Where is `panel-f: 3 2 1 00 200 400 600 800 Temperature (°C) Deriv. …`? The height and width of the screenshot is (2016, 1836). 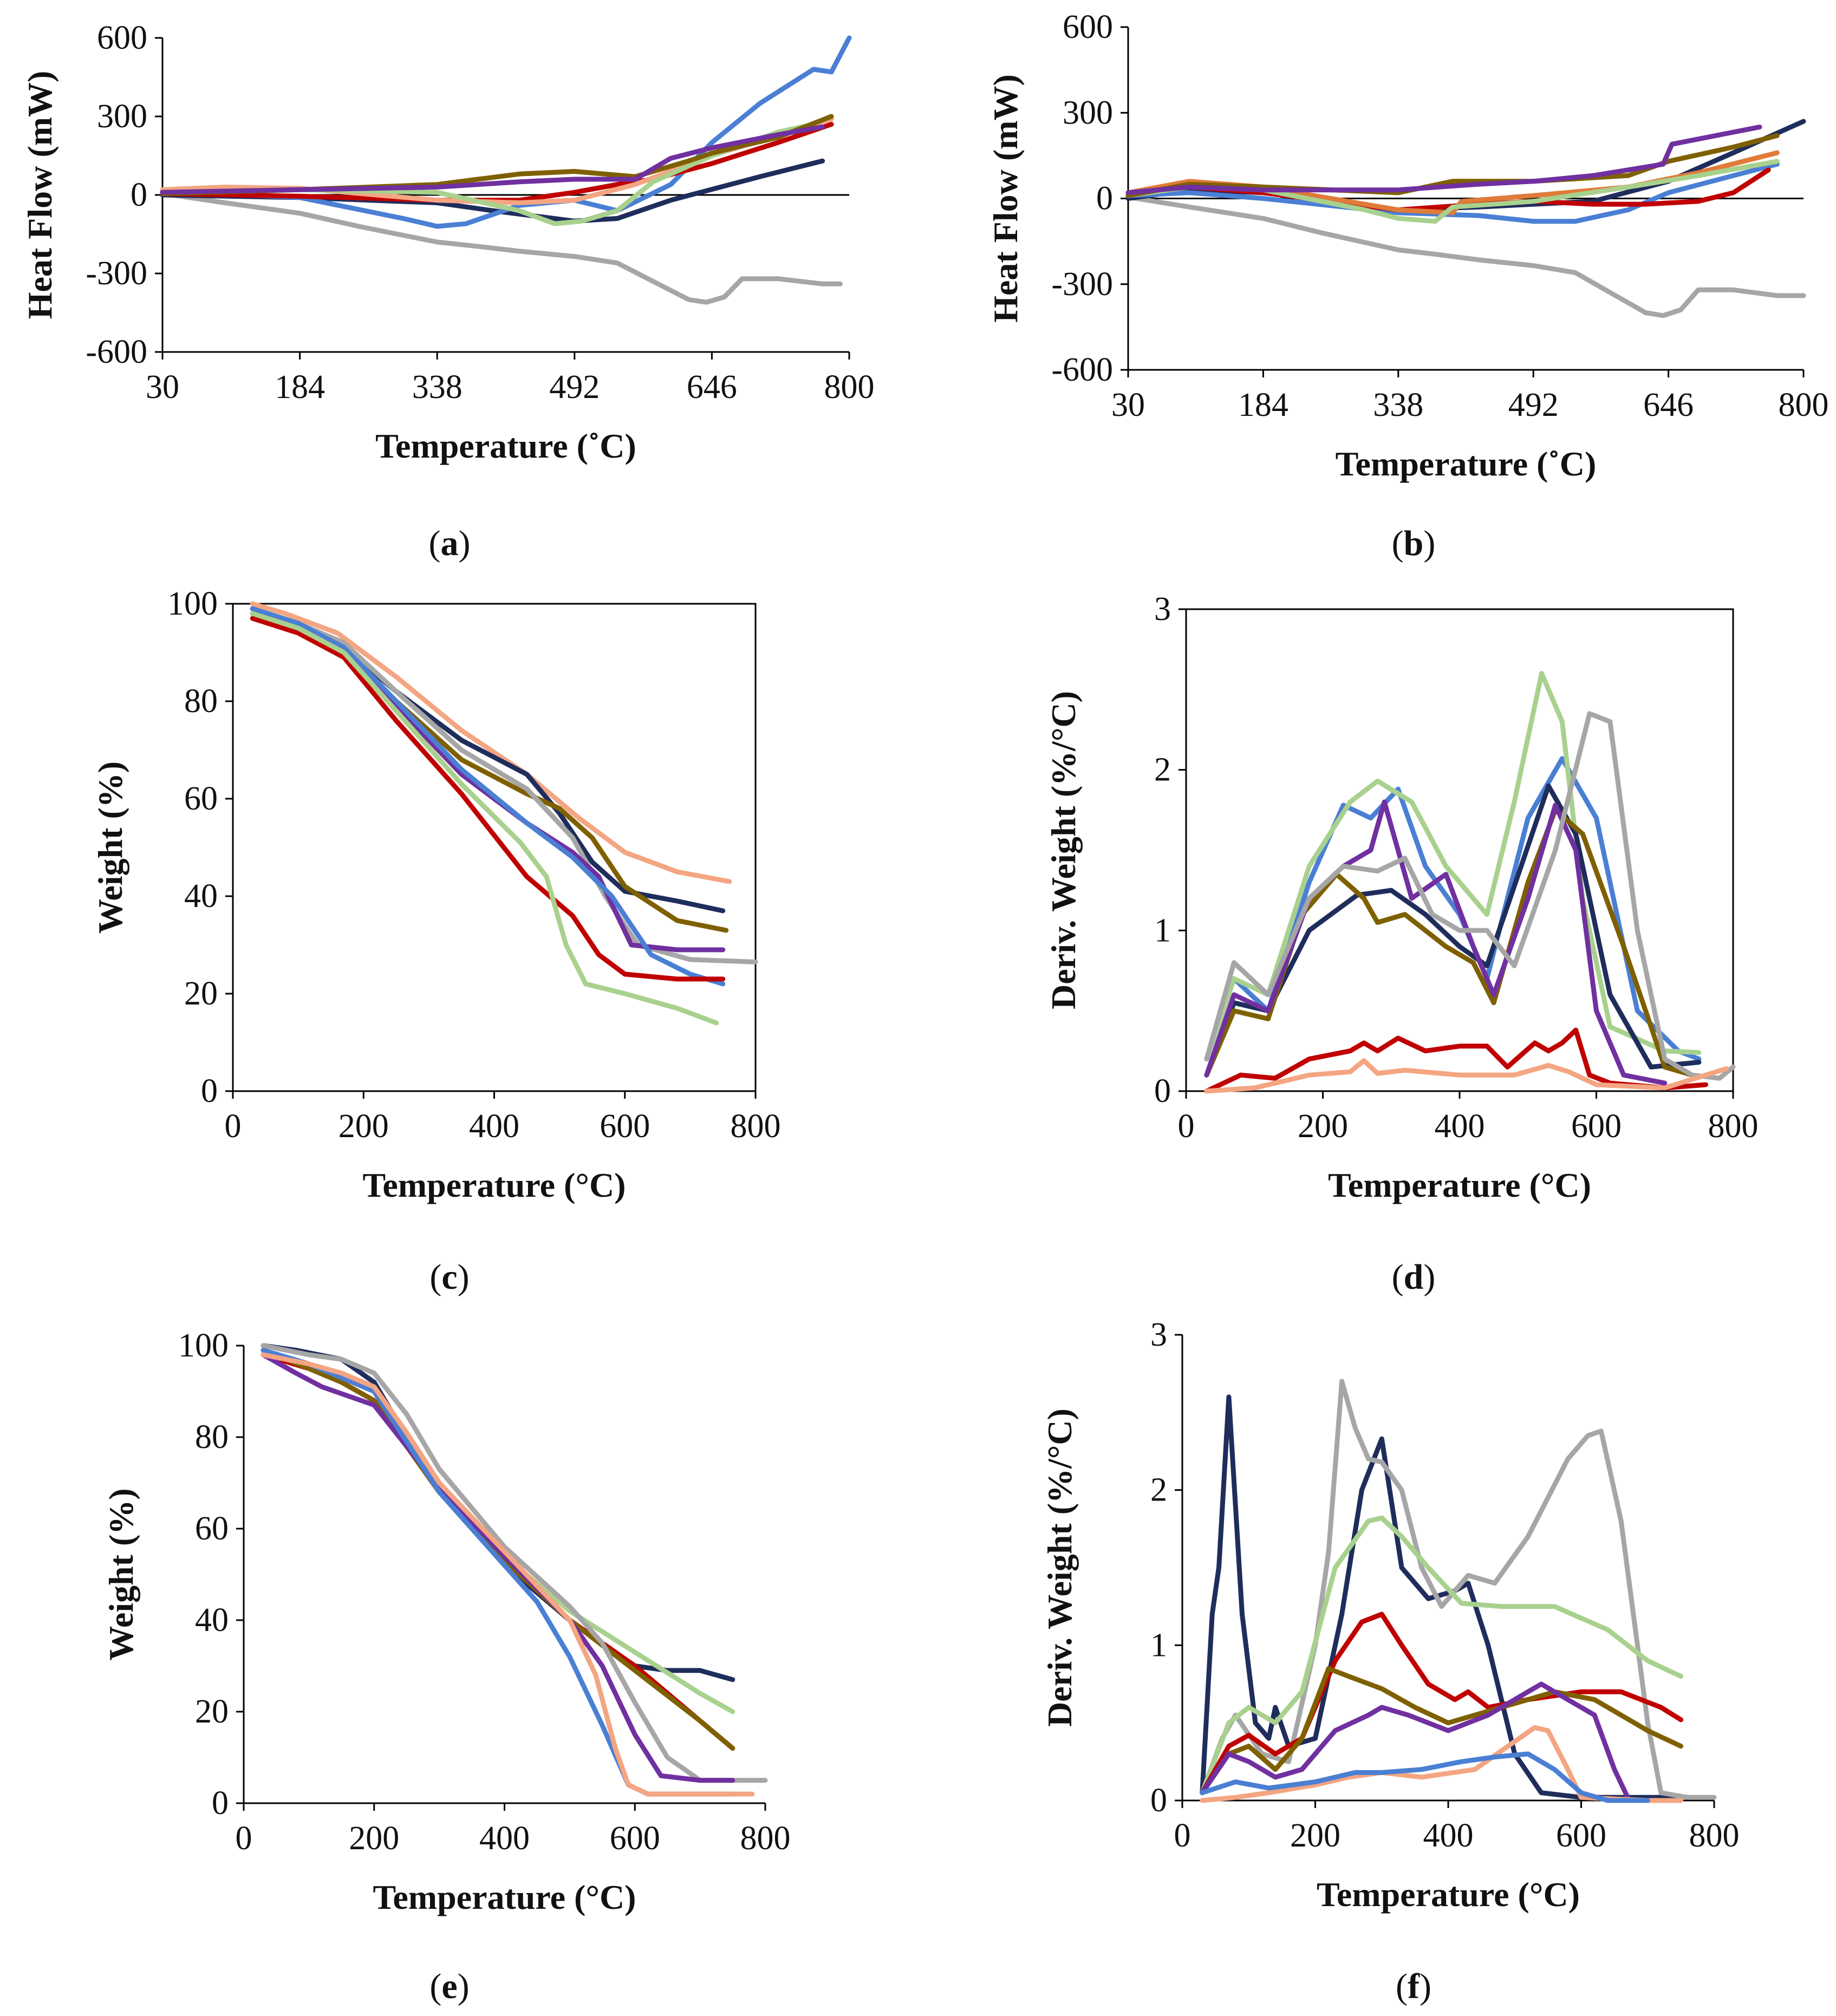 panel-f: 3 2 1 00 200 400 600 800 Temperature (°C) Deriv. … is located at coordinates (1390, 1661).